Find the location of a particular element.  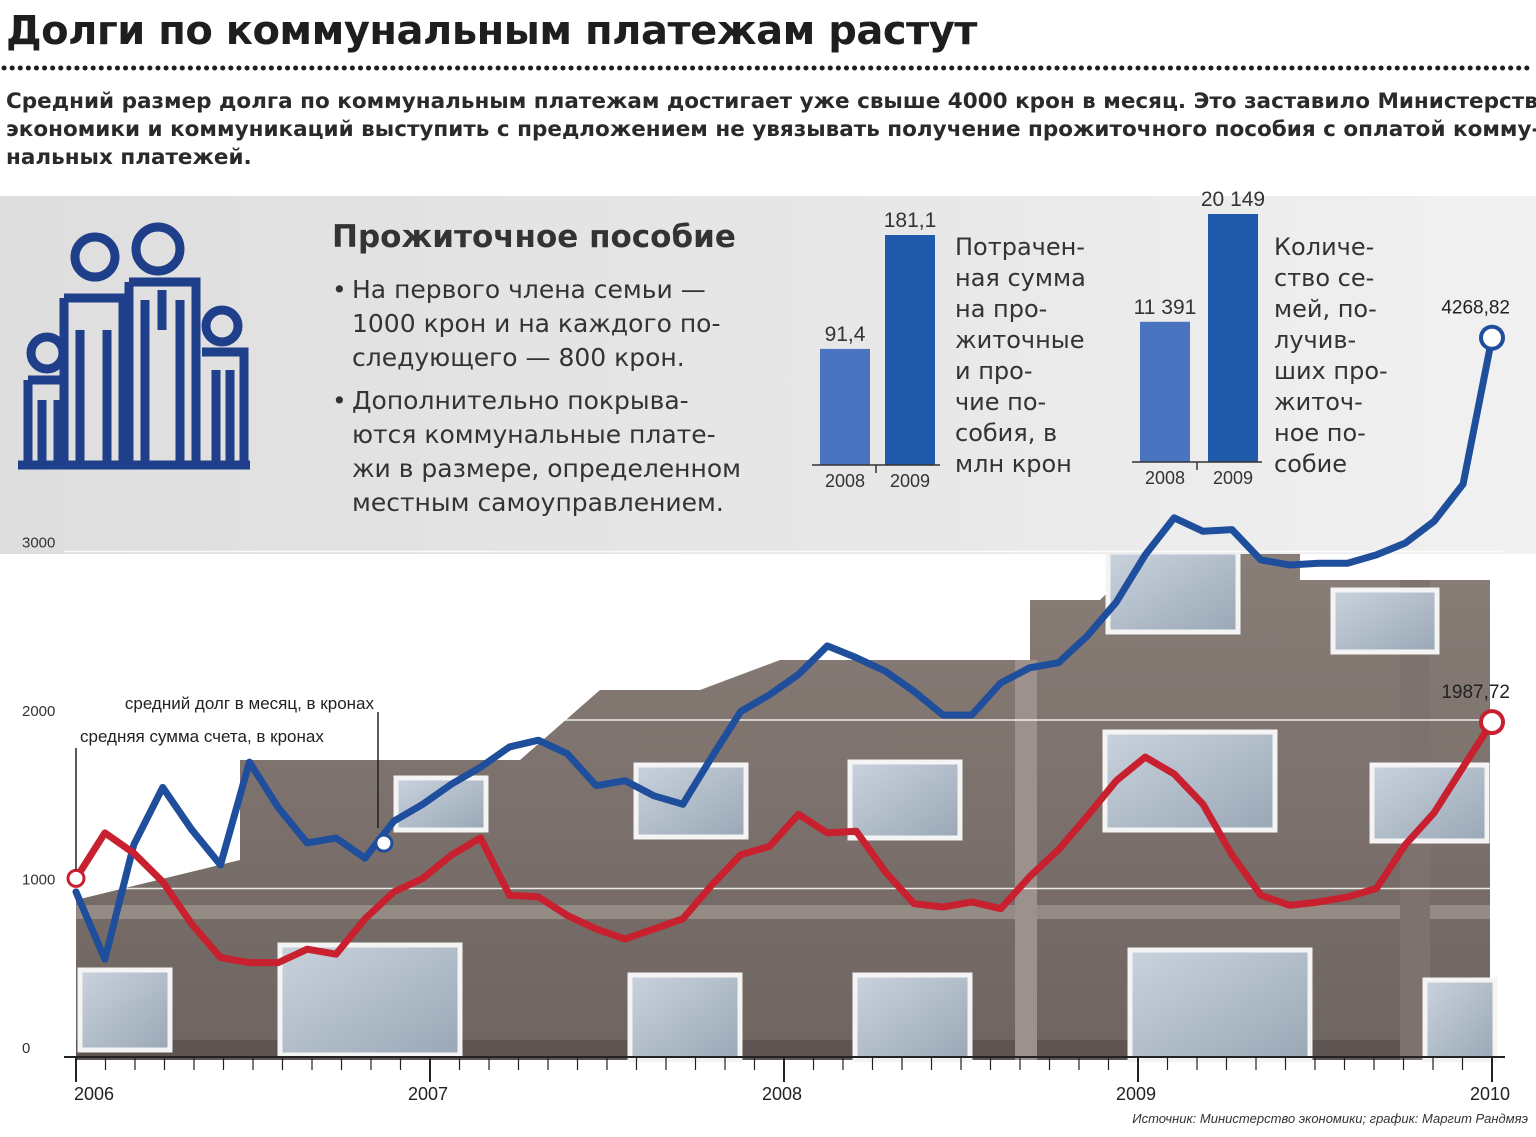

description-line: Количе- is located at coordinates (1324, 247).